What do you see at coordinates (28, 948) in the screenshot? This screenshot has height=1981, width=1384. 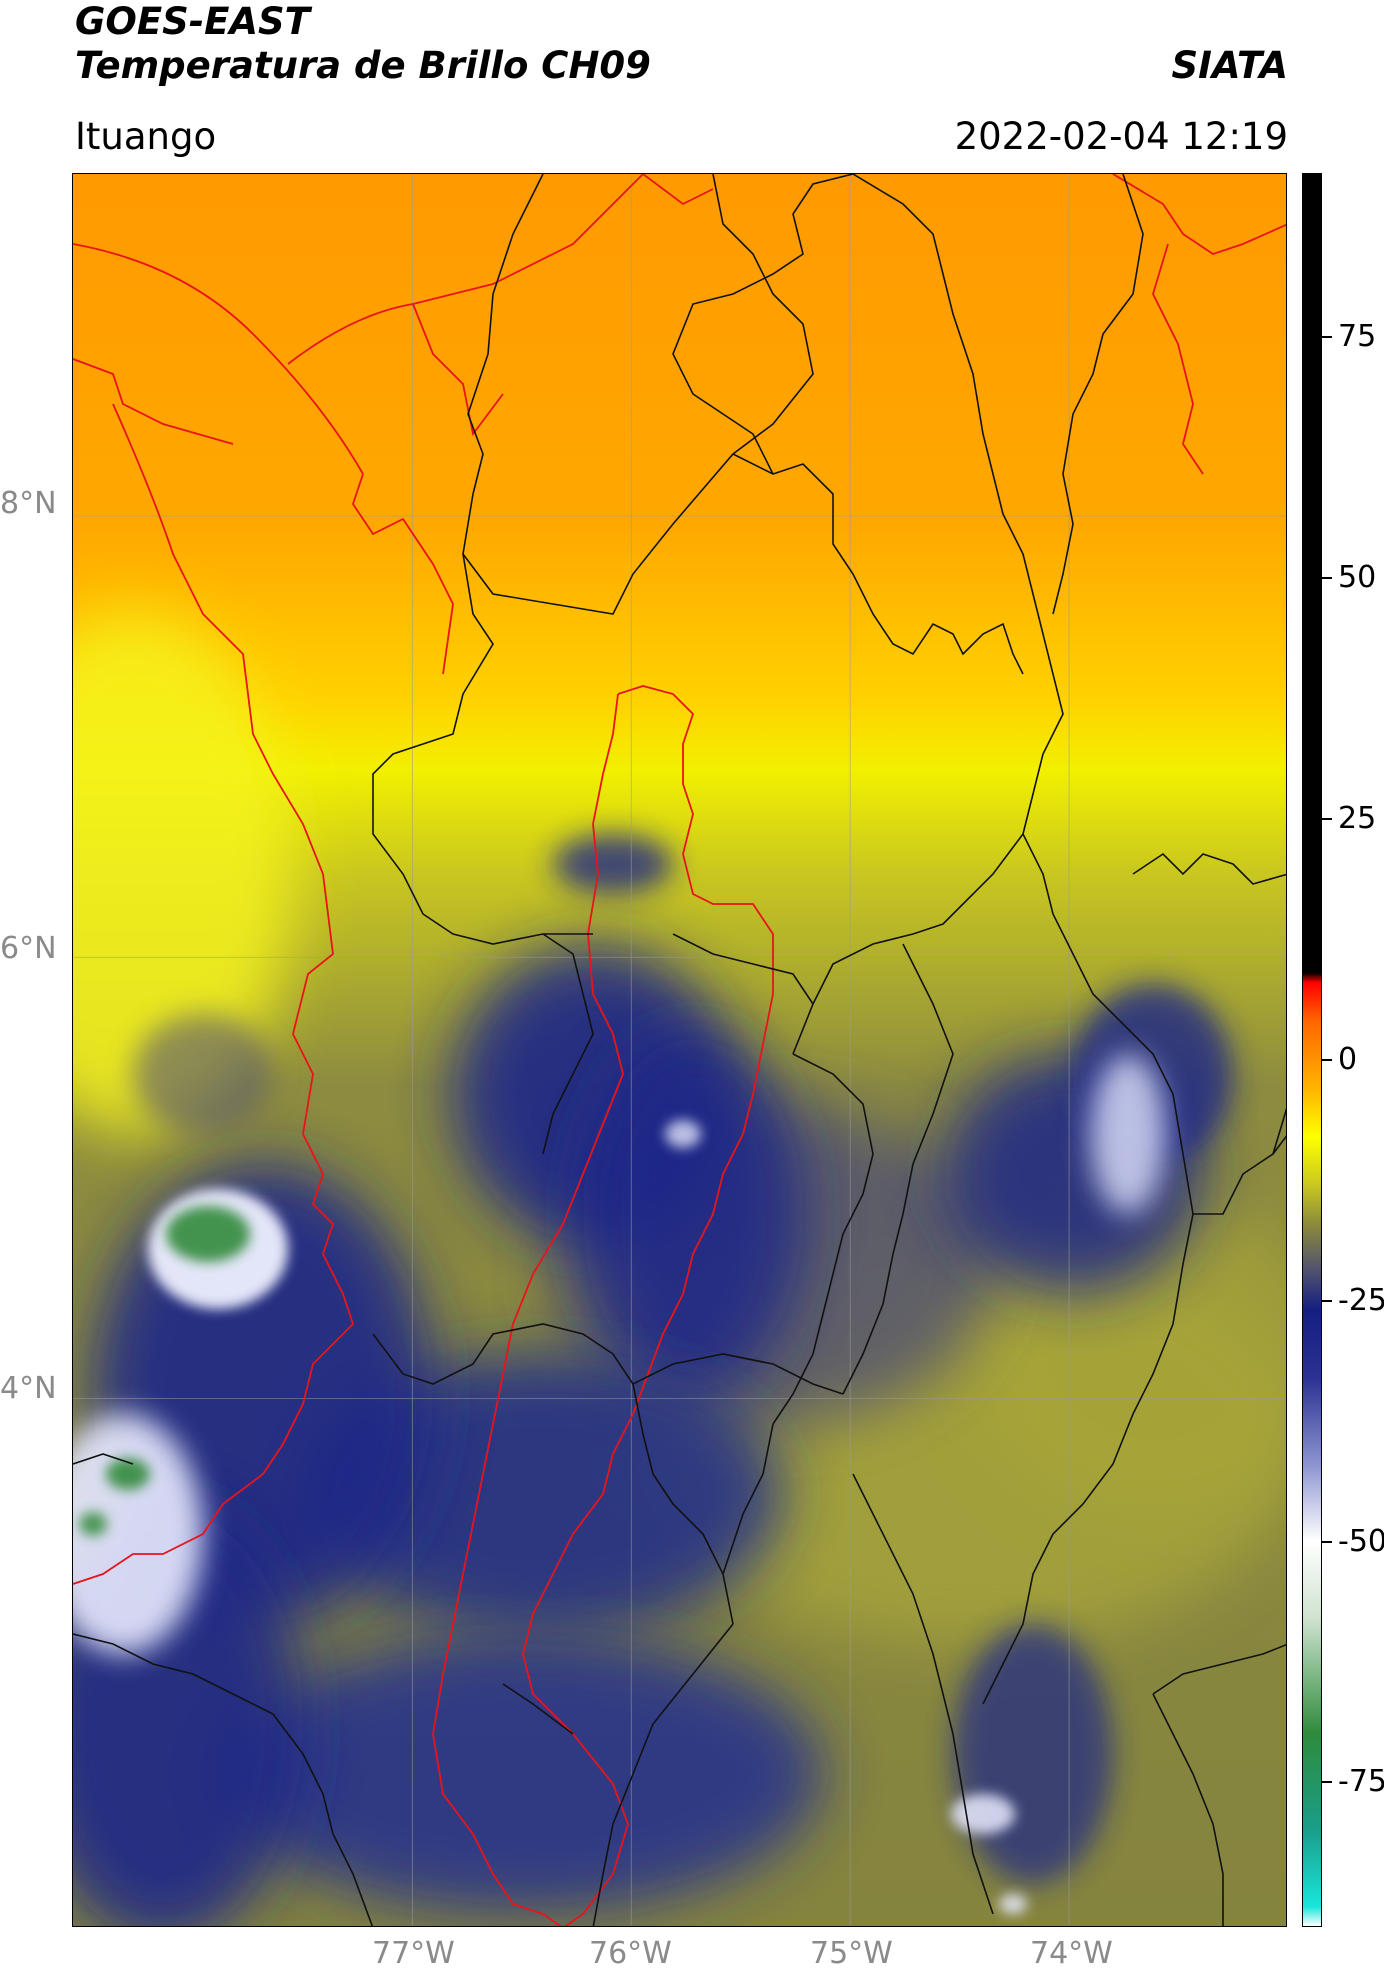 I see `lat-label-6n: 6°N` at bounding box center [28, 948].